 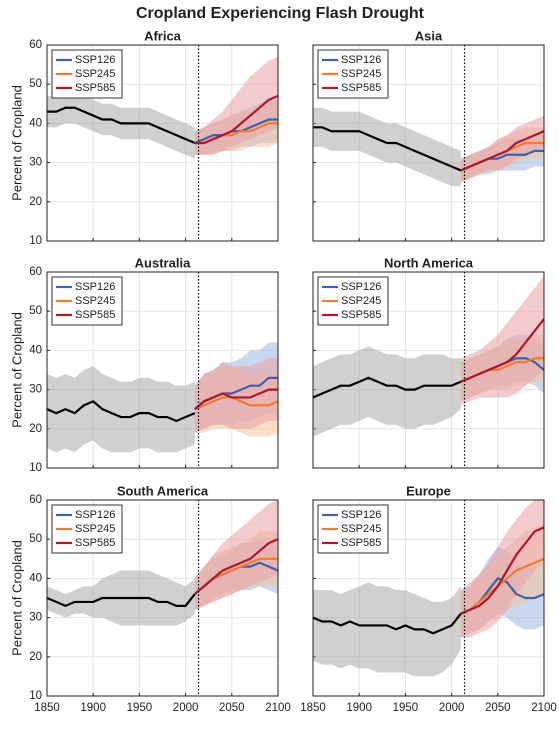 What do you see at coordinates (429, 262) in the screenshot?
I see `panel-title: North America` at bounding box center [429, 262].